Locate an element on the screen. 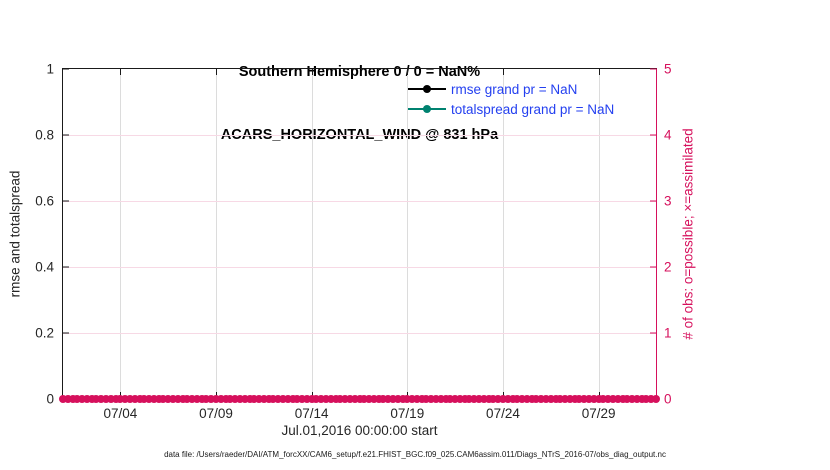 This screenshot has height=470, width=830. legend-row-rmse: rmse grand pr = NaN is located at coordinates (511, 89).